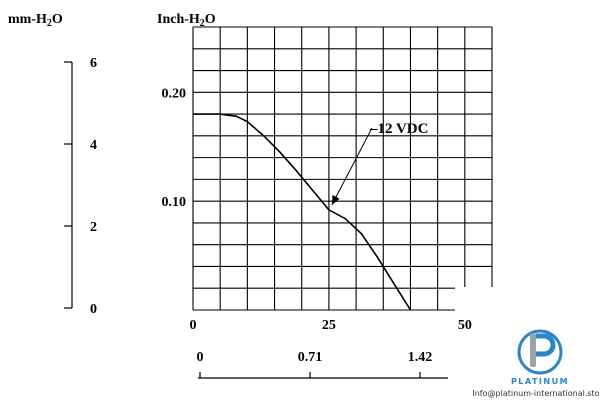 The height and width of the screenshot is (400, 600). What do you see at coordinates (27, 19) in the screenshot?
I see `left-axis-title-prefix: mm-H` at bounding box center [27, 19].